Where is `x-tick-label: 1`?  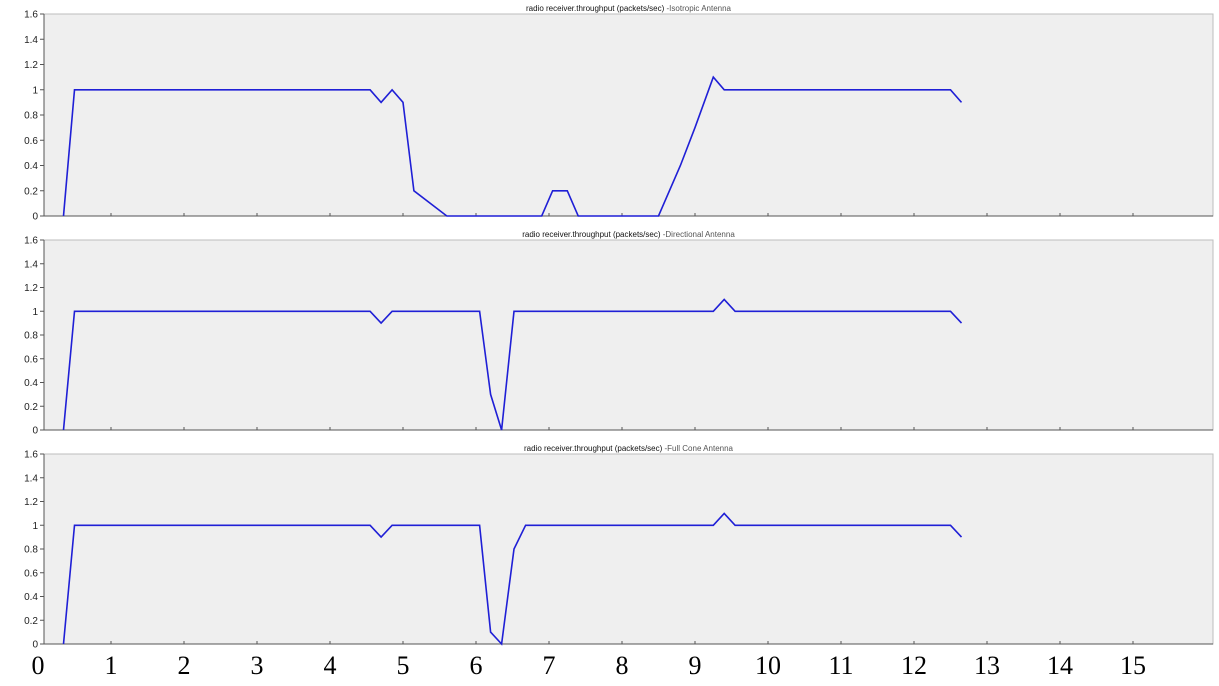 x-tick-label: 1 is located at coordinates (111, 665).